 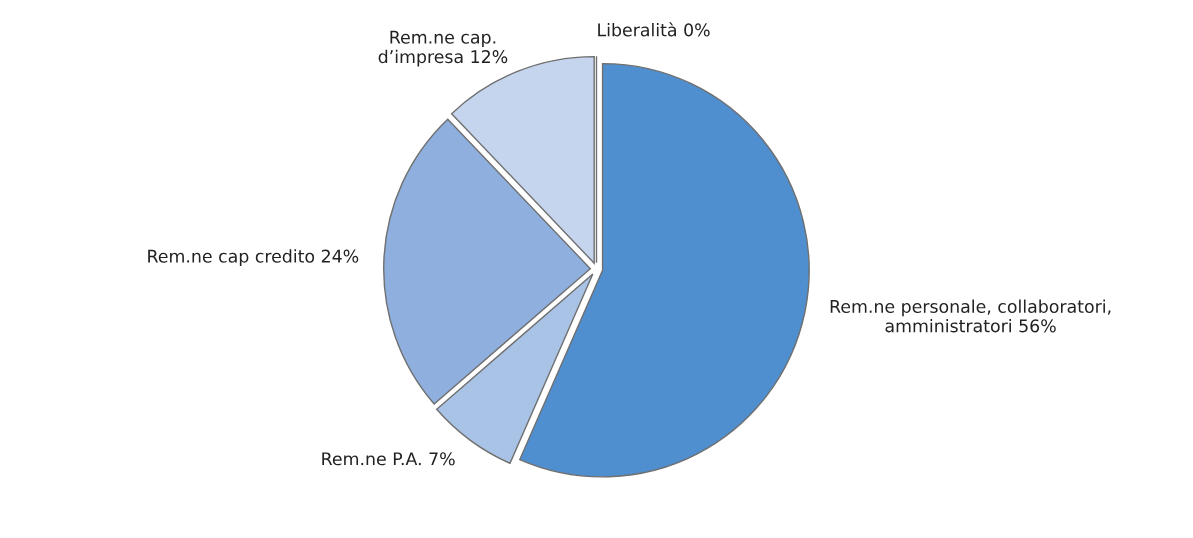 What do you see at coordinates (970, 316) in the screenshot?
I see `slice-label: Rem.ne personale, collaboratori, amministratori 56%` at bounding box center [970, 316].